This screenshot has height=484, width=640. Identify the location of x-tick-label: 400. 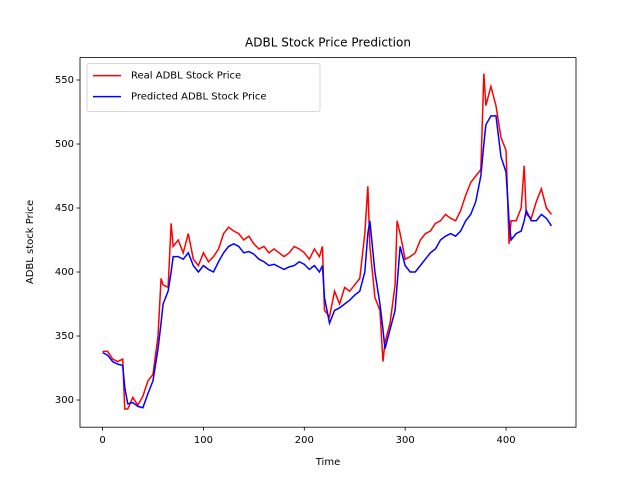
(505, 440).